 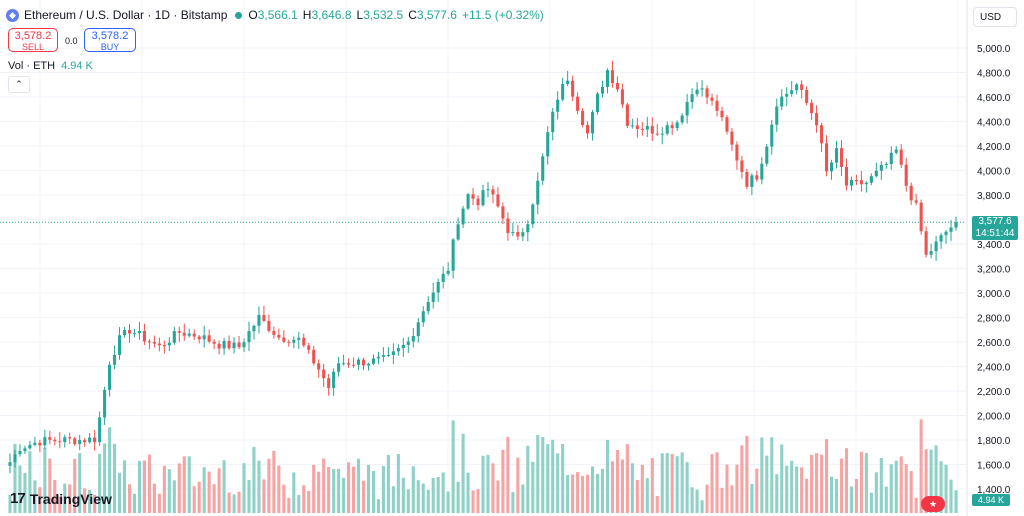 What do you see at coordinates (995, 233) in the screenshot?
I see `bar-countdown: 14:51:44` at bounding box center [995, 233].